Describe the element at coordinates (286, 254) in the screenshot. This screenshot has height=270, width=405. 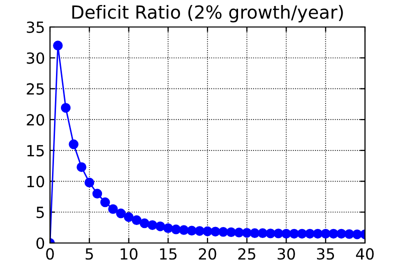
I see `x-tick-label: 30` at that location.